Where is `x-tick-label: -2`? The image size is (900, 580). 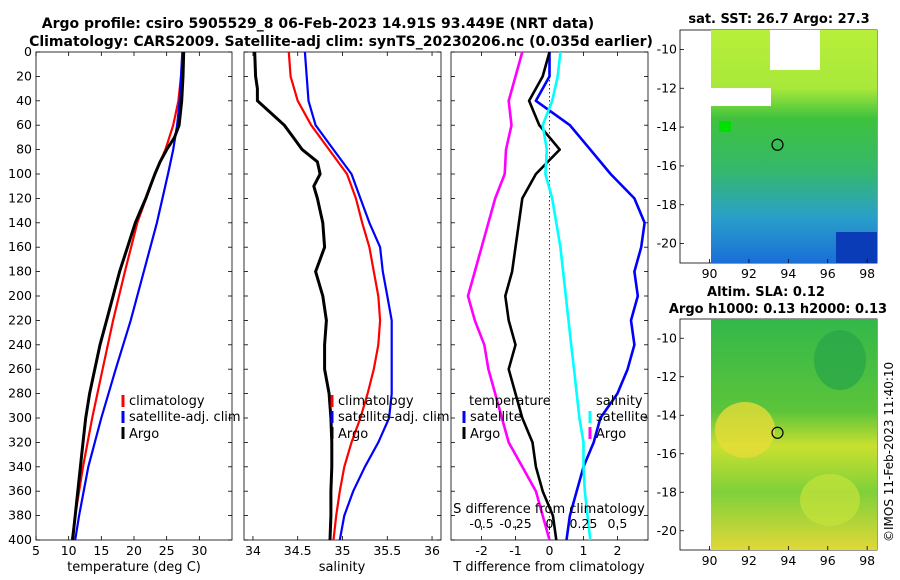 x-tick-label: -2 is located at coordinates (481, 550).